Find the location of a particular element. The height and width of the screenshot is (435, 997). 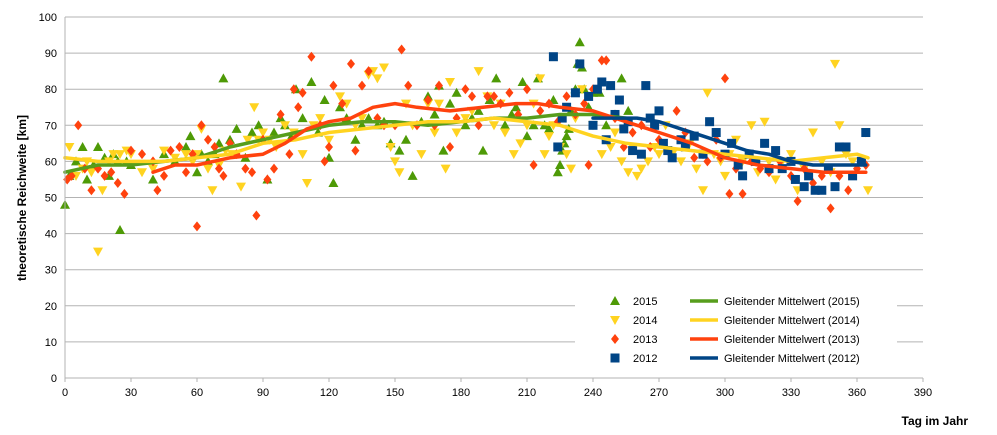

y-tick-label: 0 is located at coordinates (54, 379).